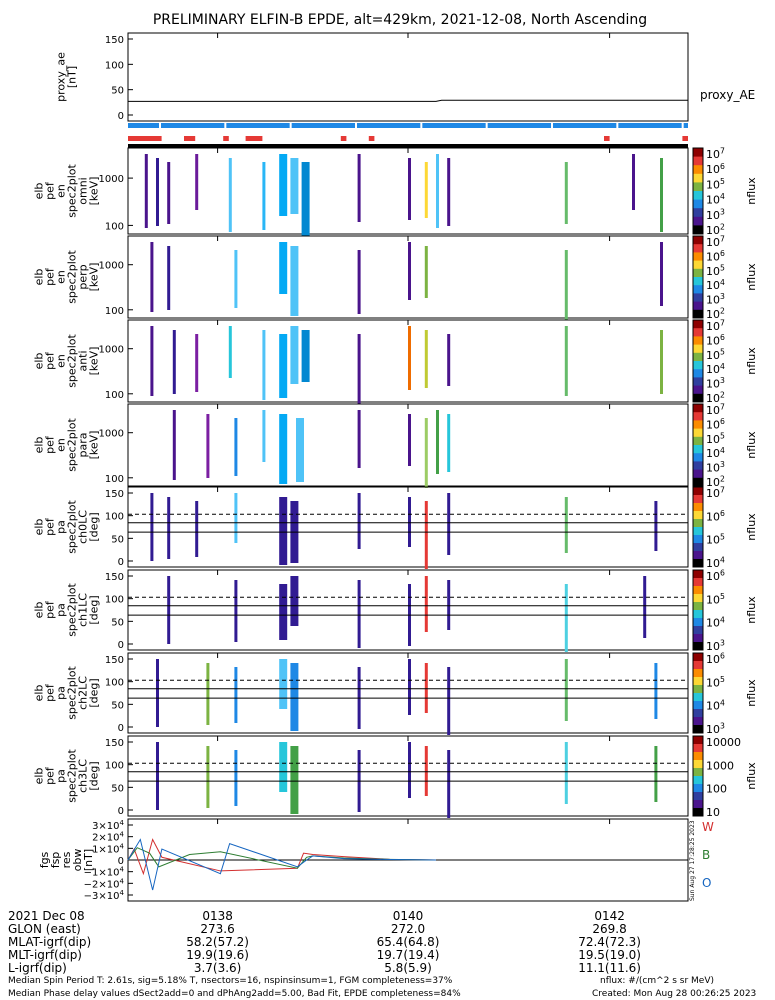 The width and height of the screenshot is (775, 1000). Describe the element at coordinates (39, 776) in the screenshot. I see `ylabel-line: elb` at that location.